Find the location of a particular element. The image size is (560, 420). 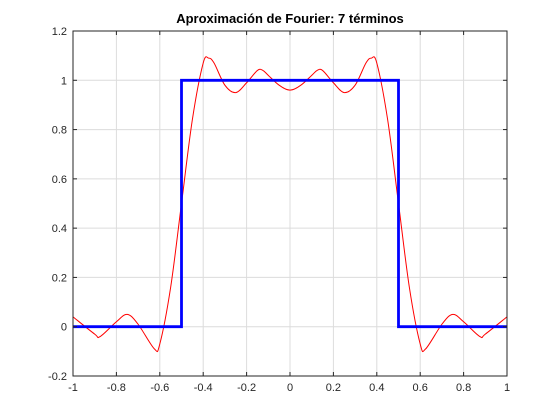

x-tick-label: -0.6 is located at coordinates (159, 388).